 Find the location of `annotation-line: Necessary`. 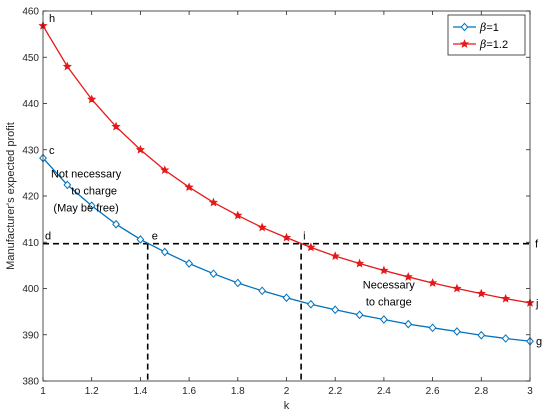

annotation-line: Necessary is located at coordinates (389, 286).